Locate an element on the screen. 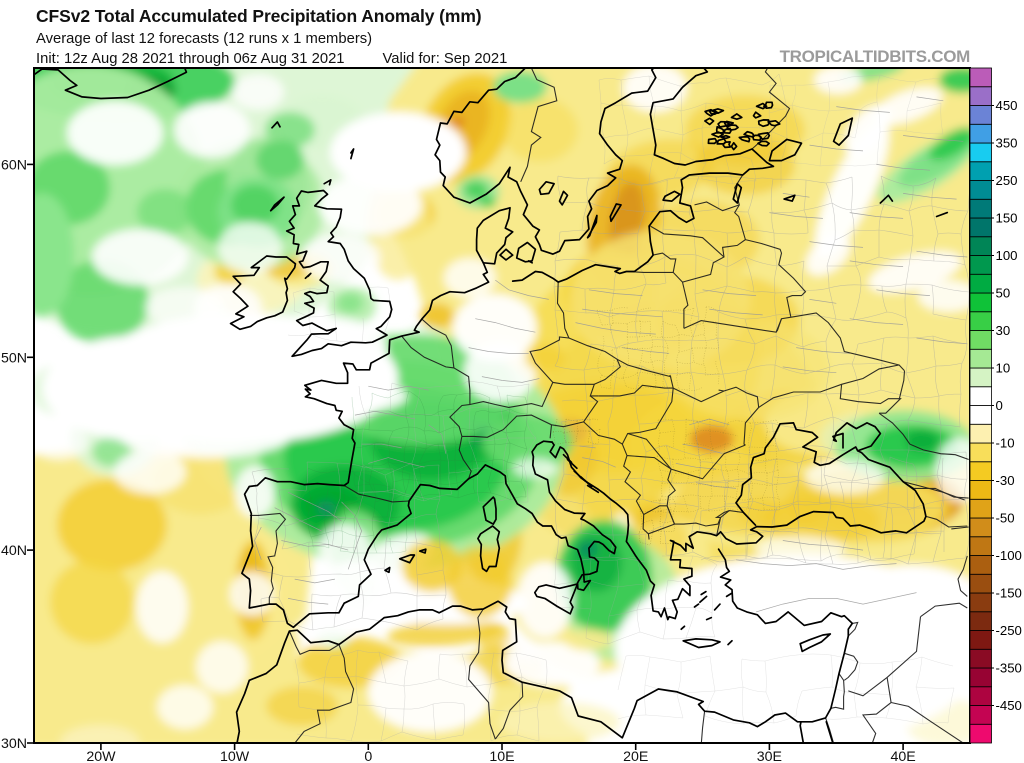 The width and height of the screenshot is (1024, 763). svg-text: -50 is located at coordinates (1005, 518).